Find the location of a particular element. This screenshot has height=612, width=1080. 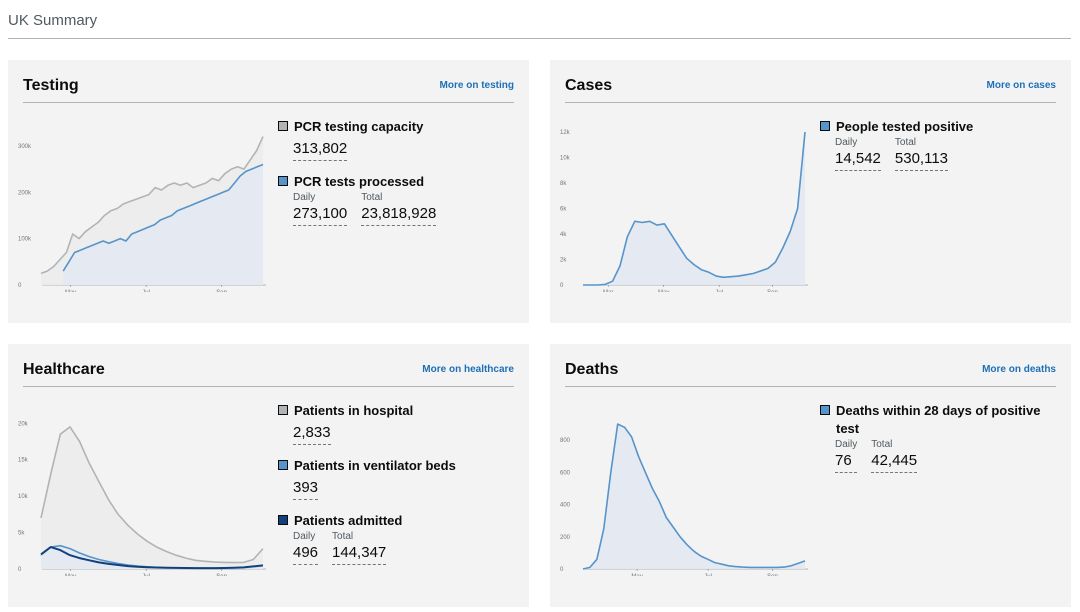

page-title: UK Summary is located at coordinates (53, 20).